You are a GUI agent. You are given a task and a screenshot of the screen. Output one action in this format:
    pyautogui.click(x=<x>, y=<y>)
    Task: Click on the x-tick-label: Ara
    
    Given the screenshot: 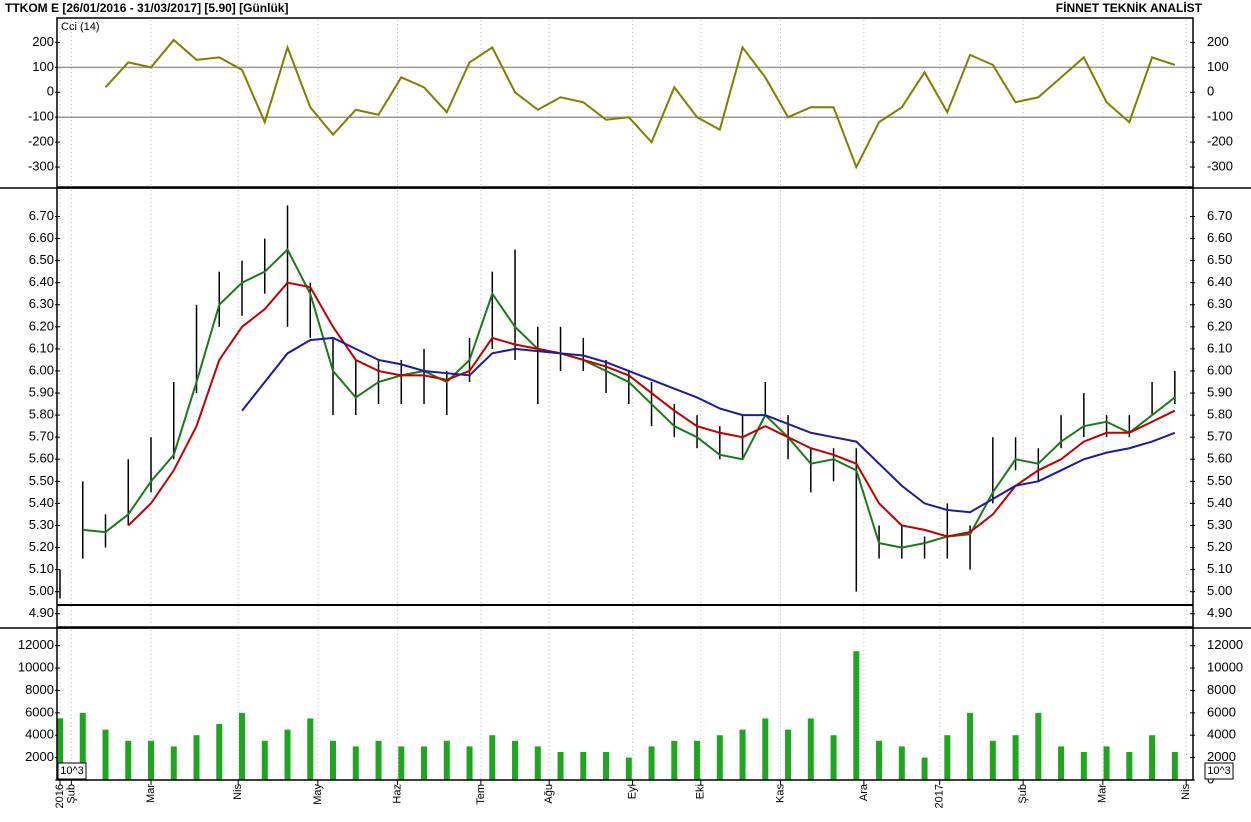 What is the action you would take?
    pyautogui.click(x=864, y=792)
    